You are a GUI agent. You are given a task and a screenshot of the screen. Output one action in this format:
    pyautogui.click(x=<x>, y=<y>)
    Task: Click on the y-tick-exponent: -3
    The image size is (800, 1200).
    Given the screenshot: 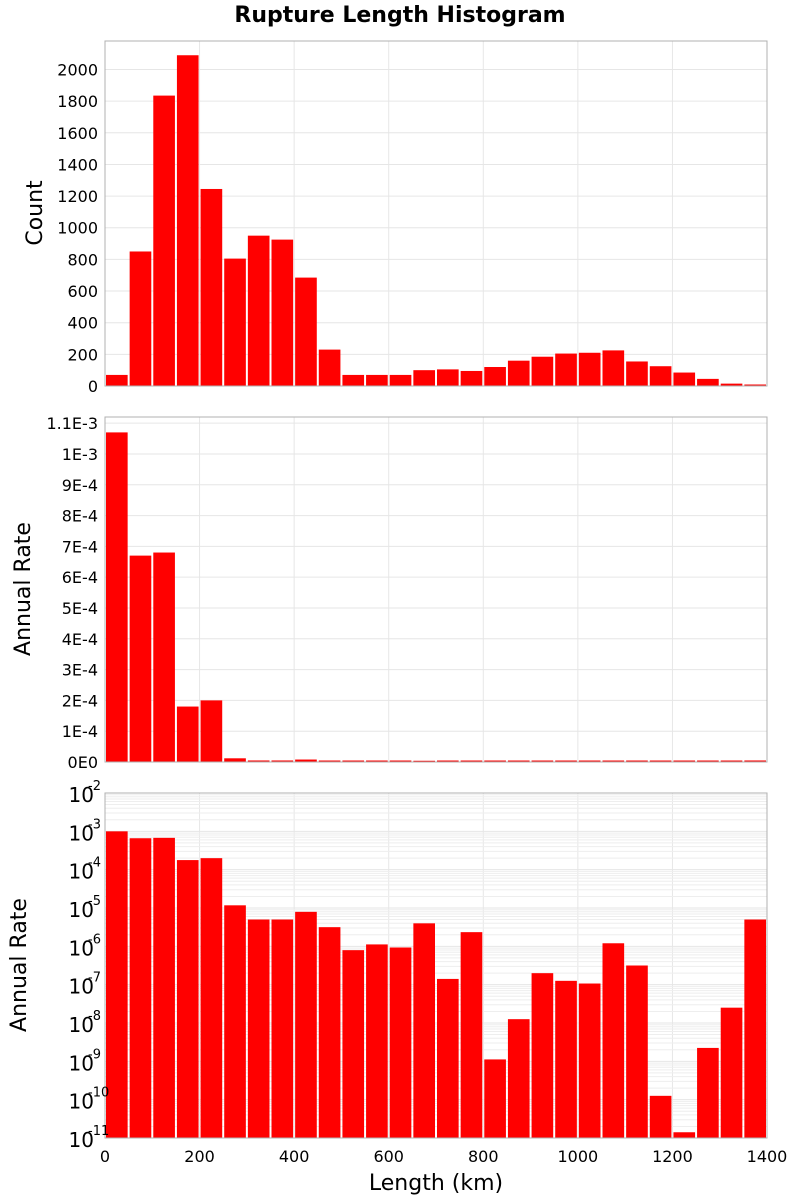 What is the action you would take?
    pyautogui.click(x=94, y=824)
    